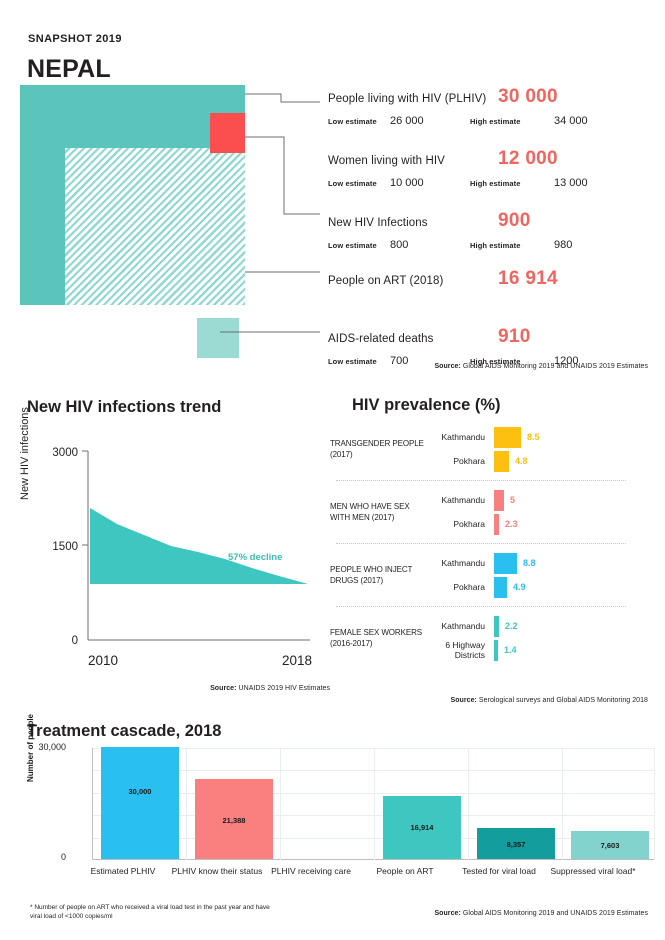 This screenshot has width=665, height=940. What do you see at coordinates (297, 660) in the screenshot?
I see `svg-text: 2018` at bounding box center [297, 660].